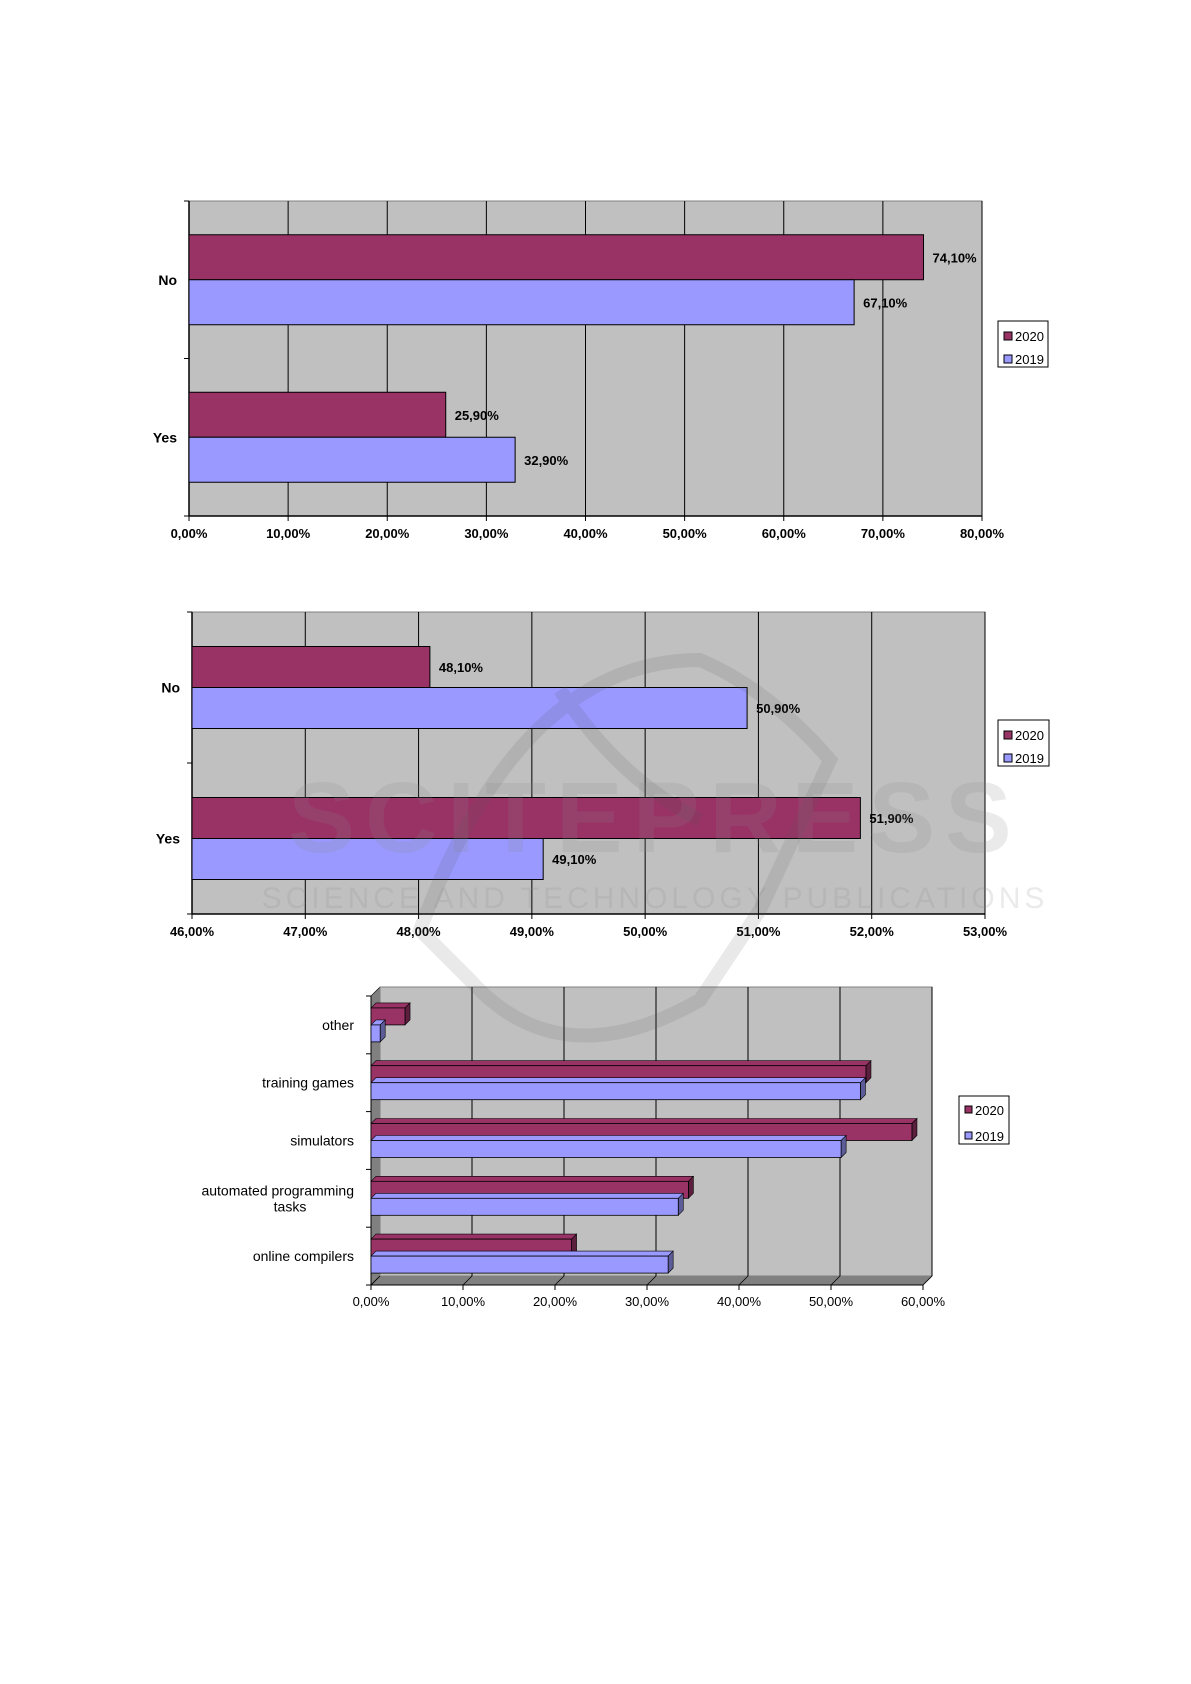 Image resolution: width=1191 pixels, height=1684 pixels. What do you see at coordinates (308, 1083) in the screenshot?
I see `category-label: training games` at bounding box center [308, 1083].